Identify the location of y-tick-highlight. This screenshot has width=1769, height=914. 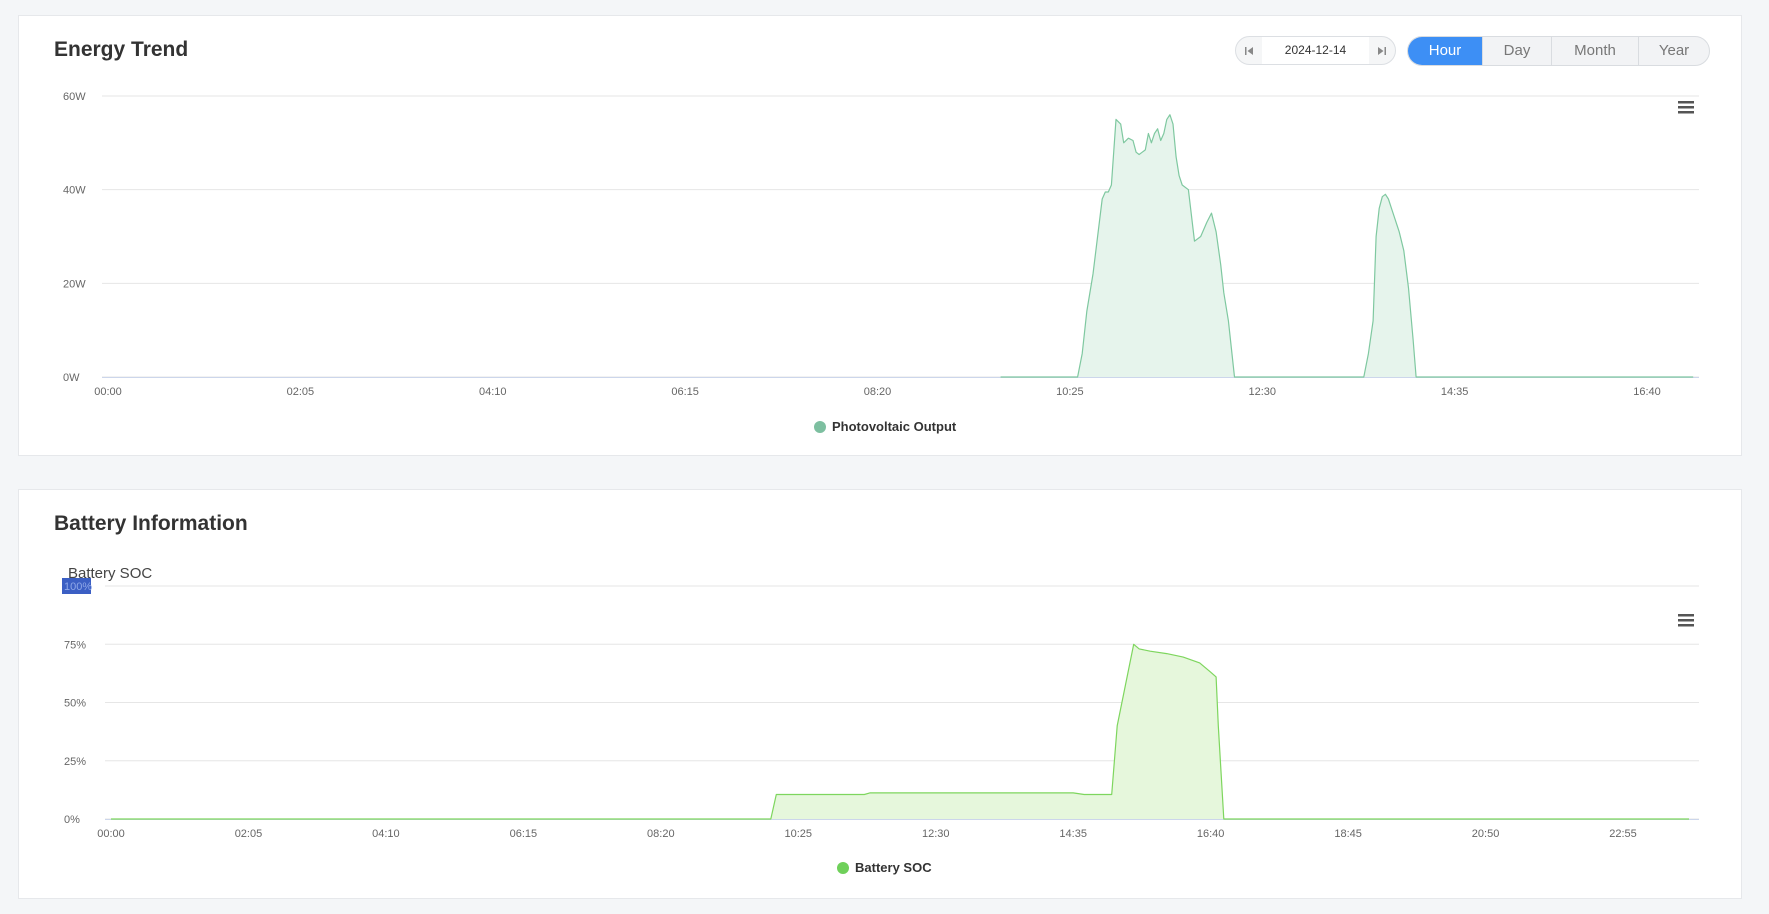
(76, 586).